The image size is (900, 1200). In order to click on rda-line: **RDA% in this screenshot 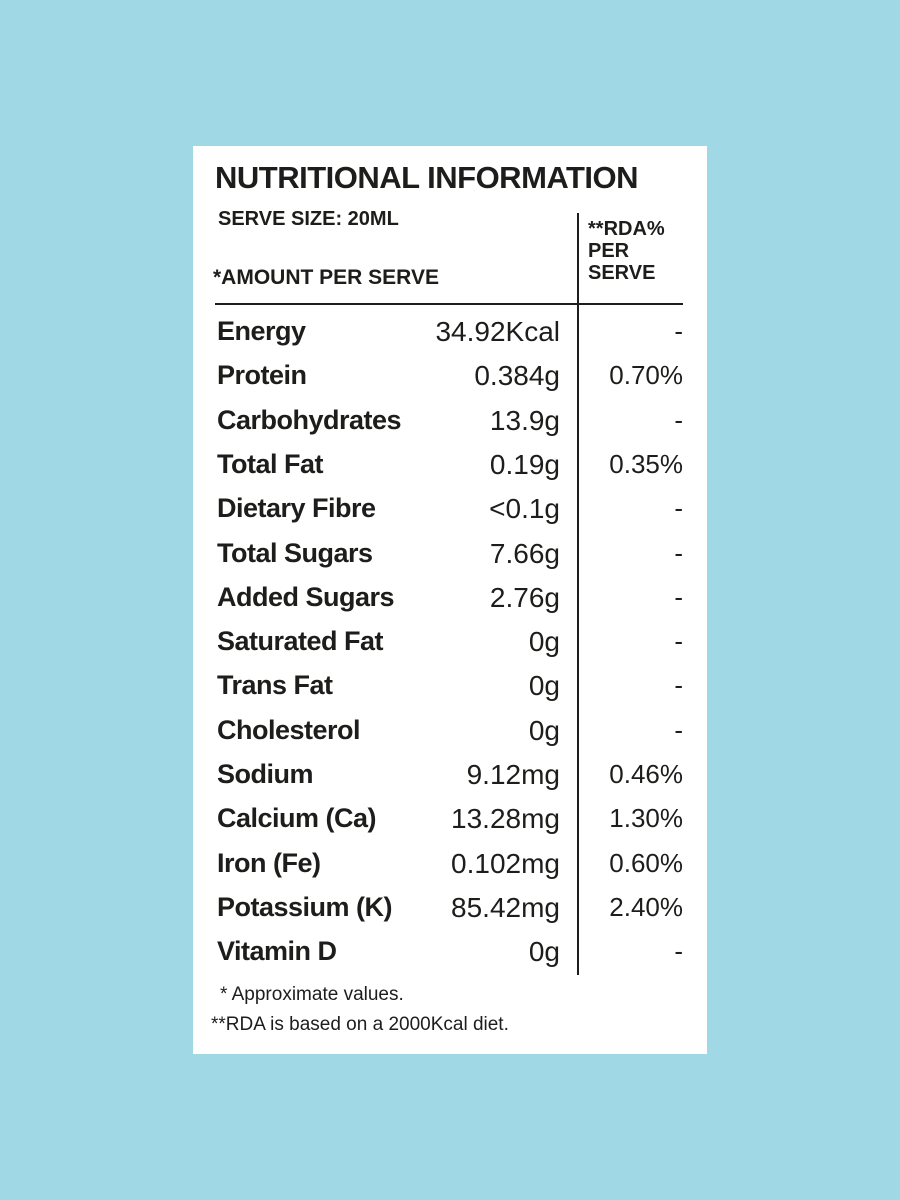, I will do `click(626, 229)`.